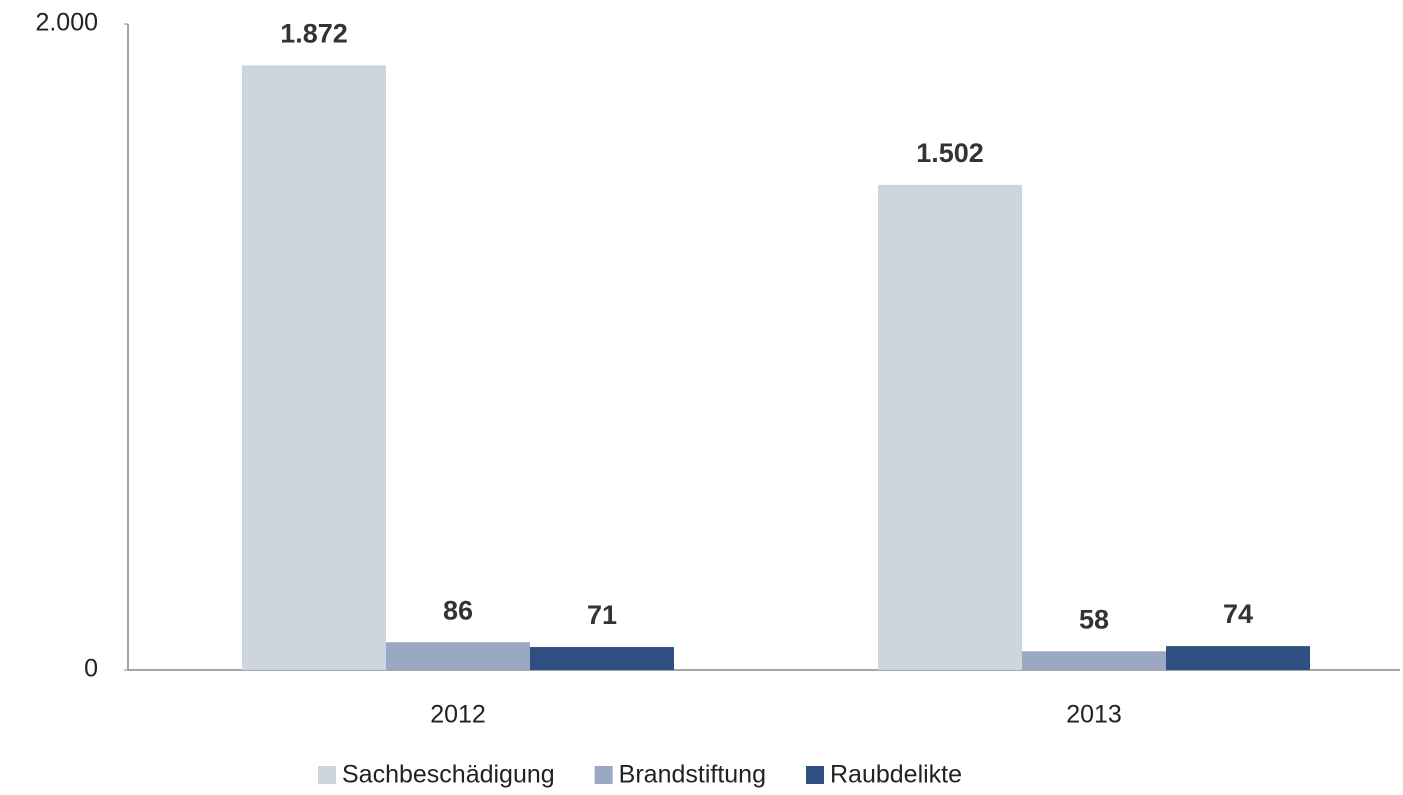  What do you see at coordinates (950, 153) in the screenshot?
I see `data-label: 1.502` at bounding box center [950, 153].